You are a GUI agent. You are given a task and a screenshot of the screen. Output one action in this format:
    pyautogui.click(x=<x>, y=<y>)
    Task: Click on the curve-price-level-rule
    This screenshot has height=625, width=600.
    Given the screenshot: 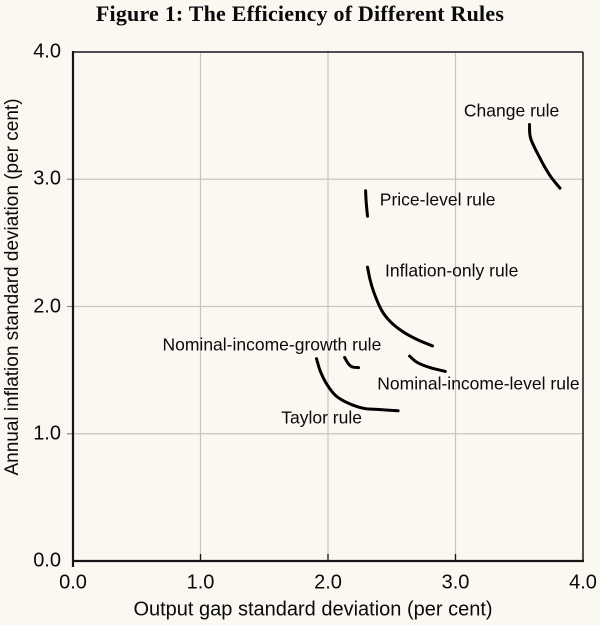 What is the action you would take?
    pyautogui.click(x=366, y=203)
    